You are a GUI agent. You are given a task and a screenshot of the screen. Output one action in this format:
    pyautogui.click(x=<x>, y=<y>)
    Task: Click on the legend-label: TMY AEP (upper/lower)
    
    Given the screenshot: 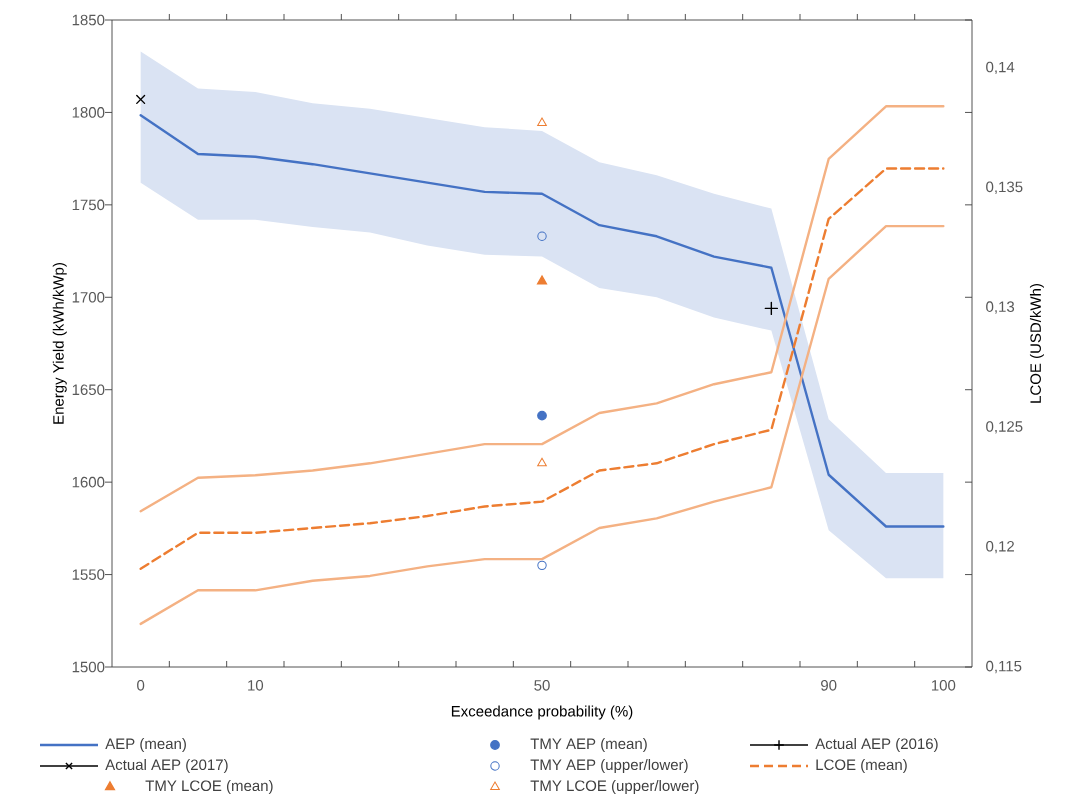 What is the action you would take?
    pyautogui.click(x=609, y=766)
    